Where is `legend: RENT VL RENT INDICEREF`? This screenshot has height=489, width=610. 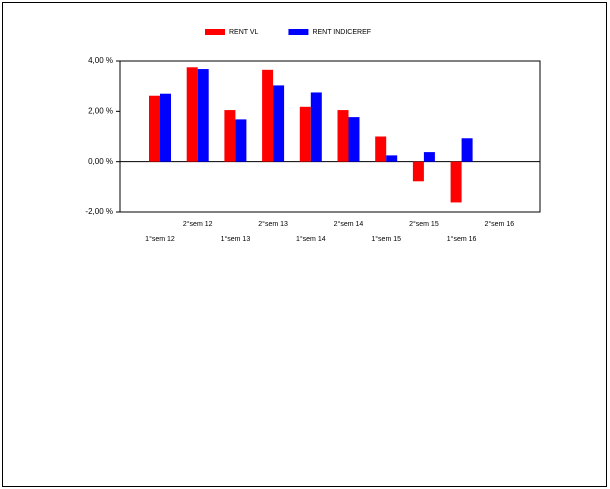 legend: RENT VL RENT INDICEREF is located at coordinates (288, 32).